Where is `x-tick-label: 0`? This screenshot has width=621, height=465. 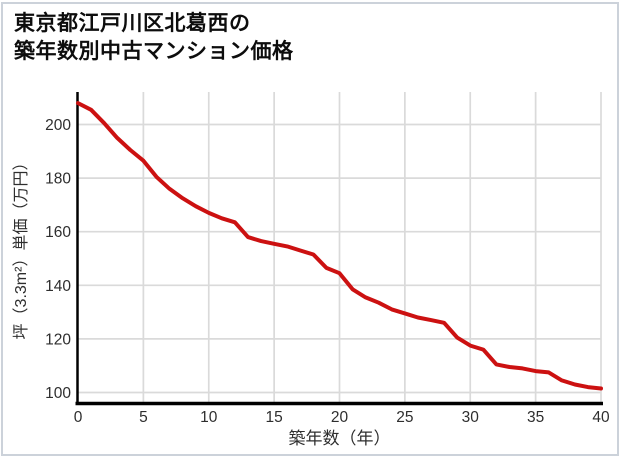 x-tick-label: 0 is located at coordinates (78, 417).